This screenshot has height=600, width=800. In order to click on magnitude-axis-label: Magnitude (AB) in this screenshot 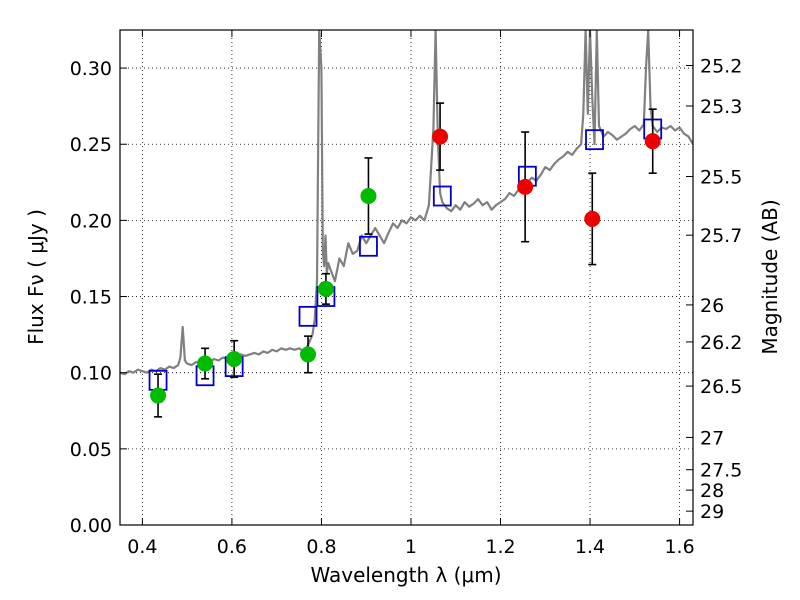, I will do `click(770, 276)`.